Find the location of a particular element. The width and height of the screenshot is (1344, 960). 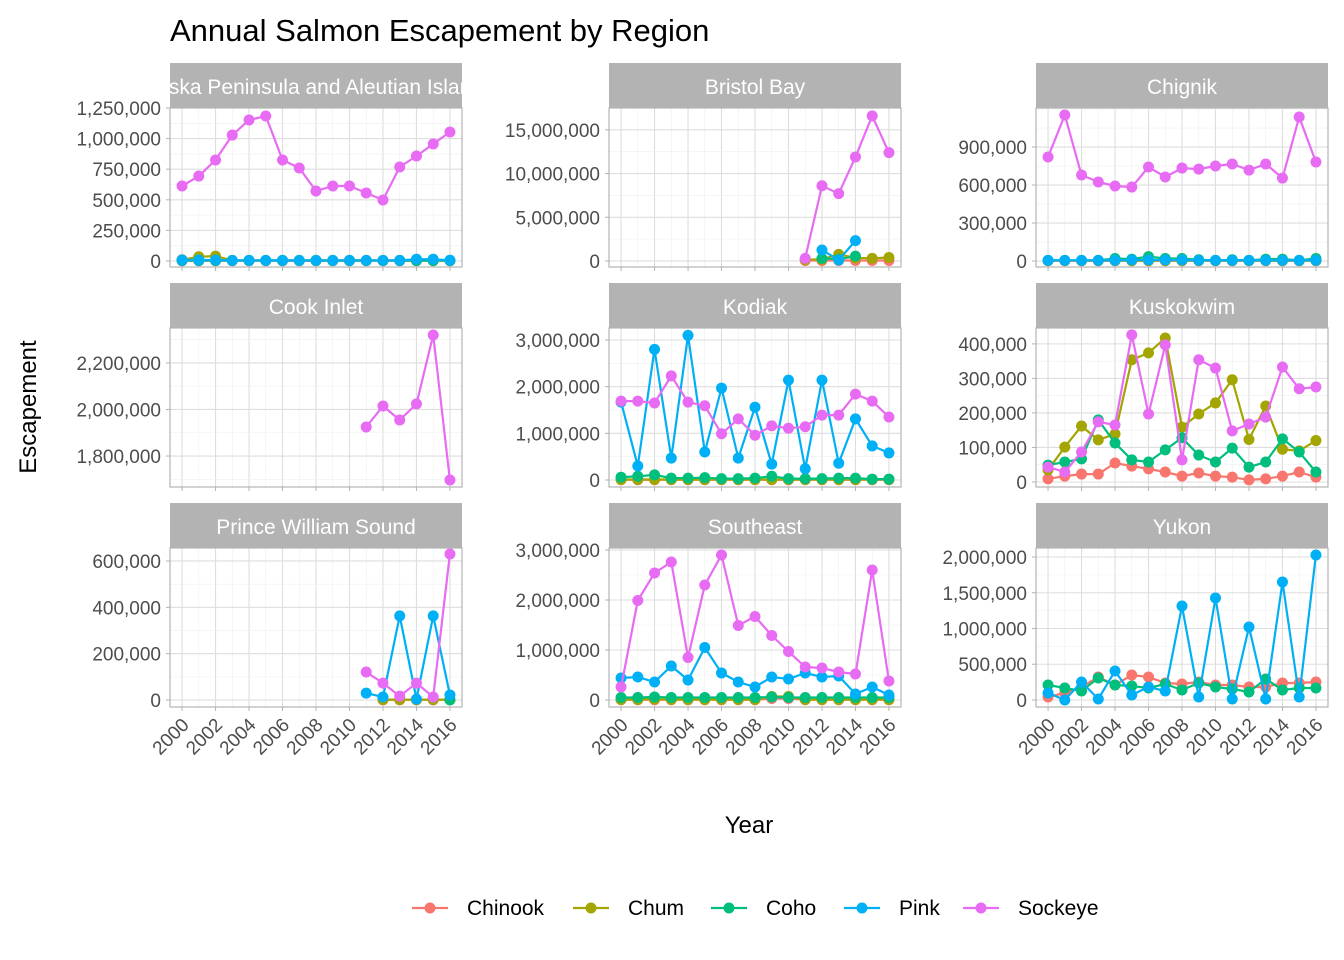

facet-strip-label: Yukon is located at coordinates (1182, 527).